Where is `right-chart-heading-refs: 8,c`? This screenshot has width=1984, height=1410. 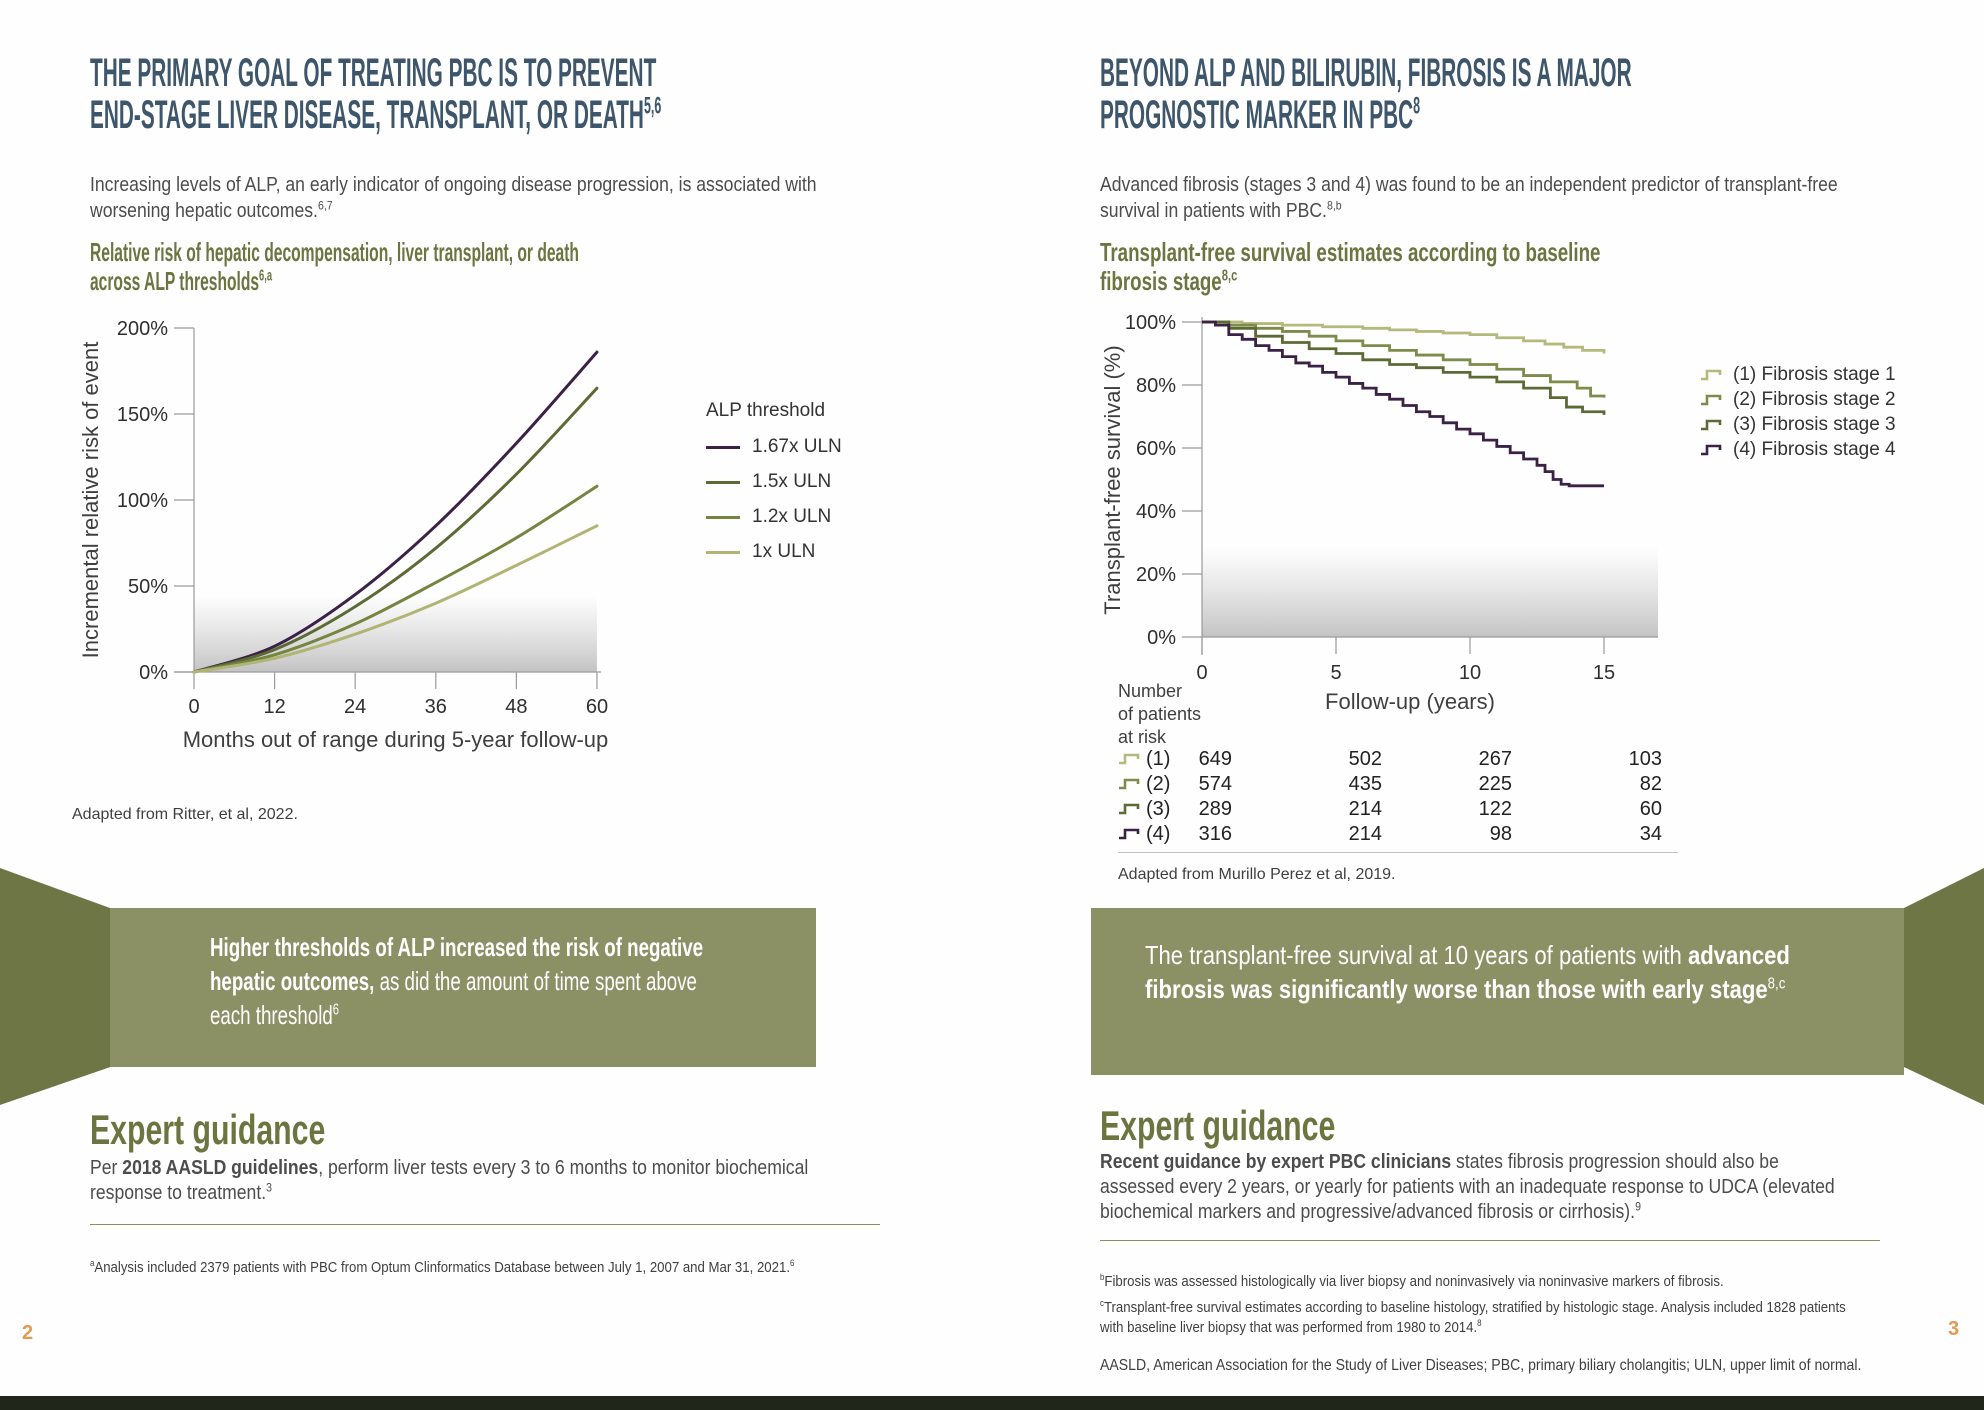 right-chart-heading-refs: 8,c is located at coordinates (1229, 276).